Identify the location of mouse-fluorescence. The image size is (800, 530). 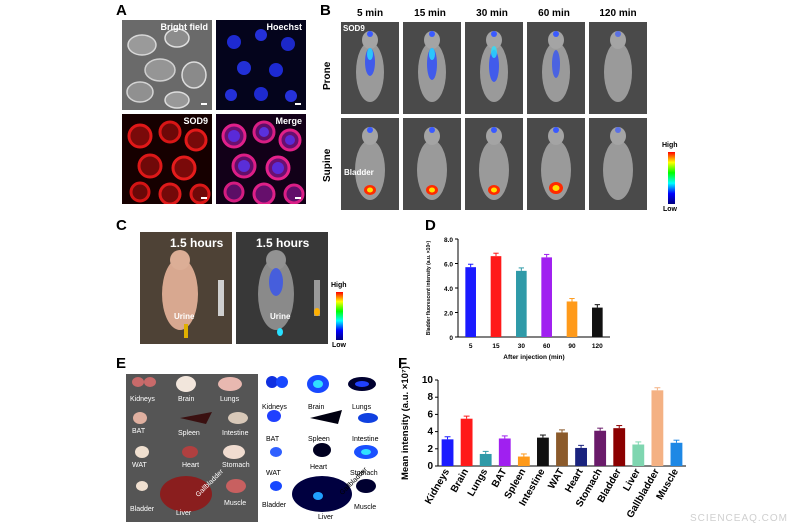
(282, 288).